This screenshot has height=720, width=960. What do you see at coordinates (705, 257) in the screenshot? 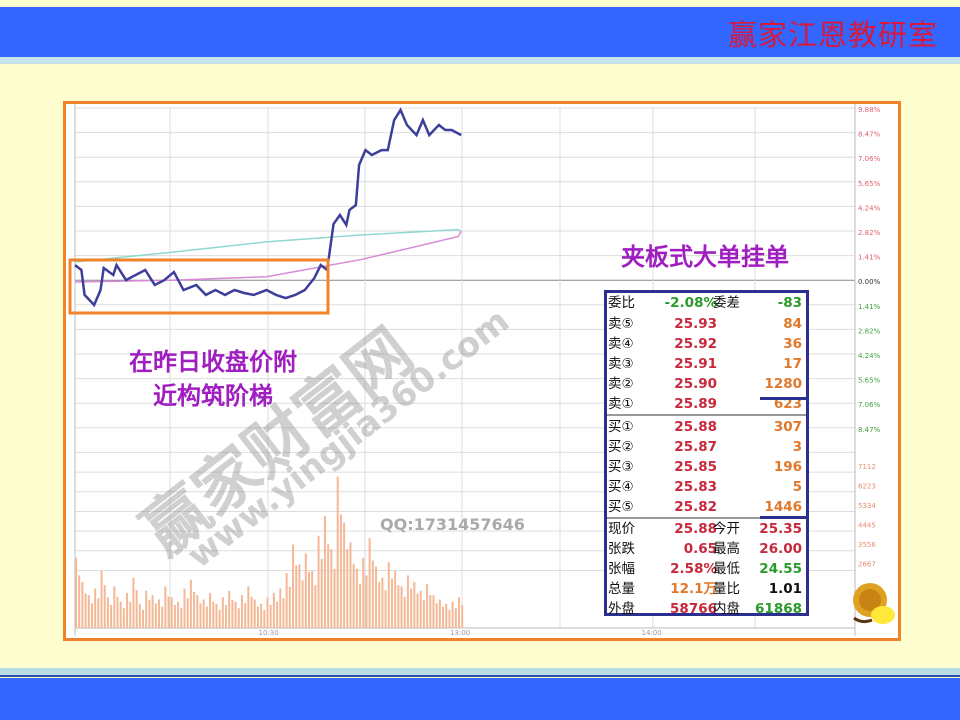
I see `annotation-right: 夹板式大单挂单` at bounding box center [705, 257].